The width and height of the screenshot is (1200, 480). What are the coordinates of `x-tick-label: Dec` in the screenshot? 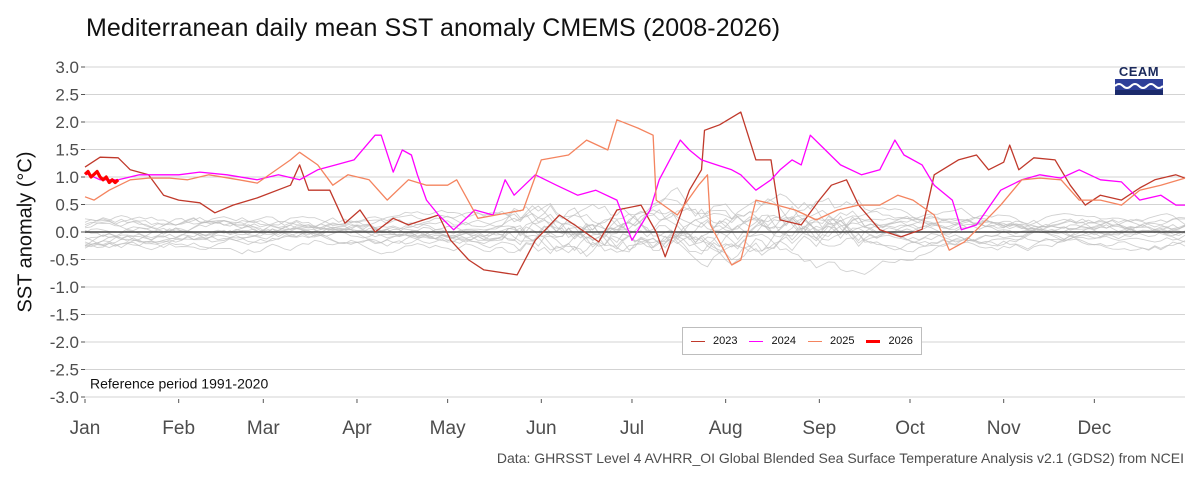 It's located at (1094, 428).